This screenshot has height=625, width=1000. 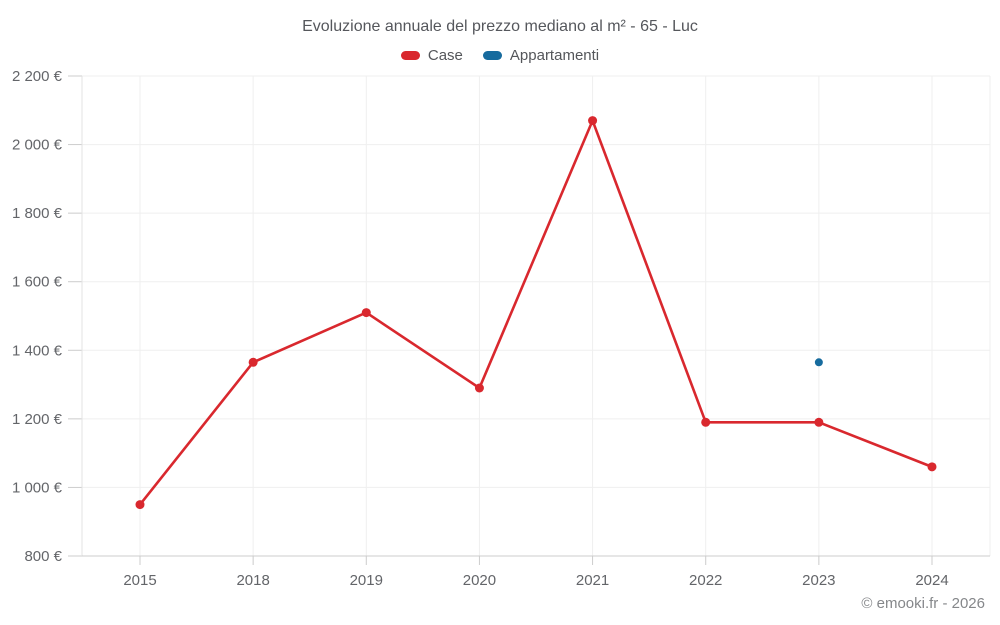 What do you see at coordinates (706, 422) in the screenshot?
I see `case-point-2022` at bounding box center [706, 422].